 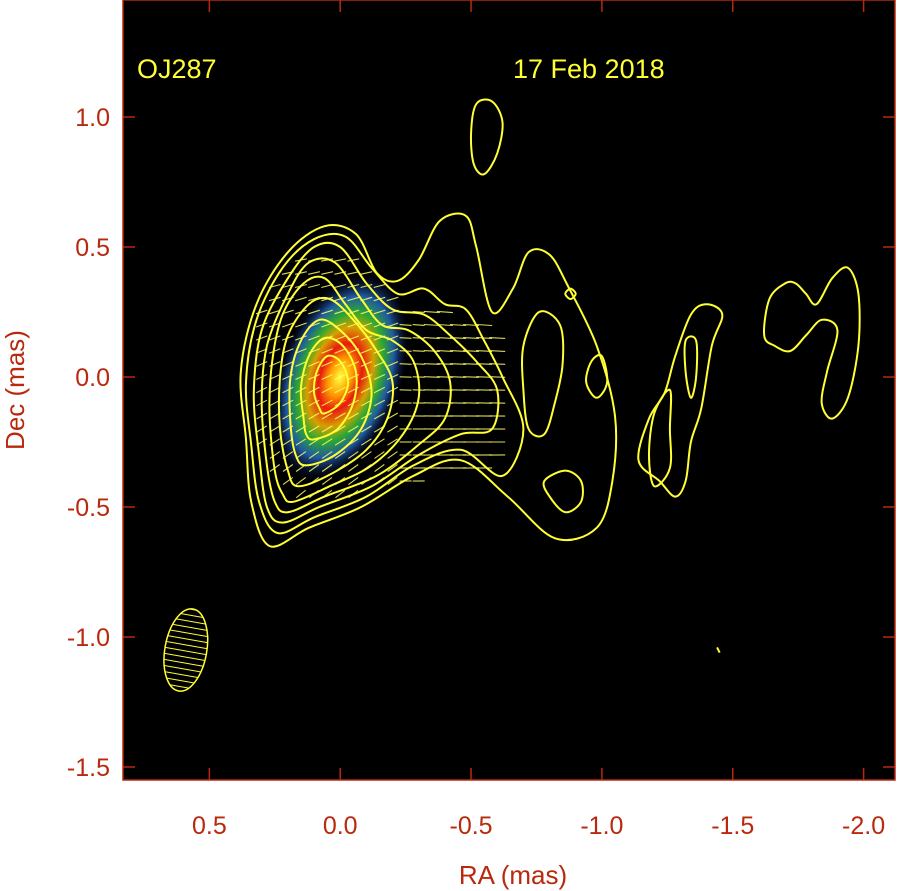 I want to click on x-tick-label-1: 0.0, so click(x=340, y=826).